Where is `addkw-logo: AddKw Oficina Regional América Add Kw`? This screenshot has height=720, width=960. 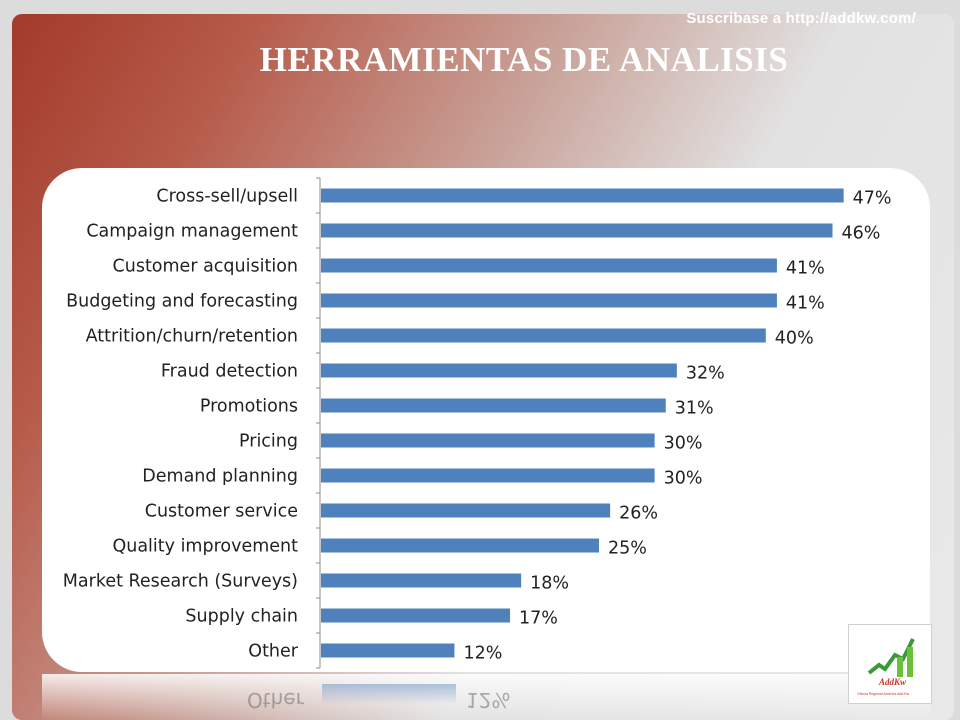 addkw-logo: AddKw Oficina Regional América Add Kw is located at coordinates (890, 664).